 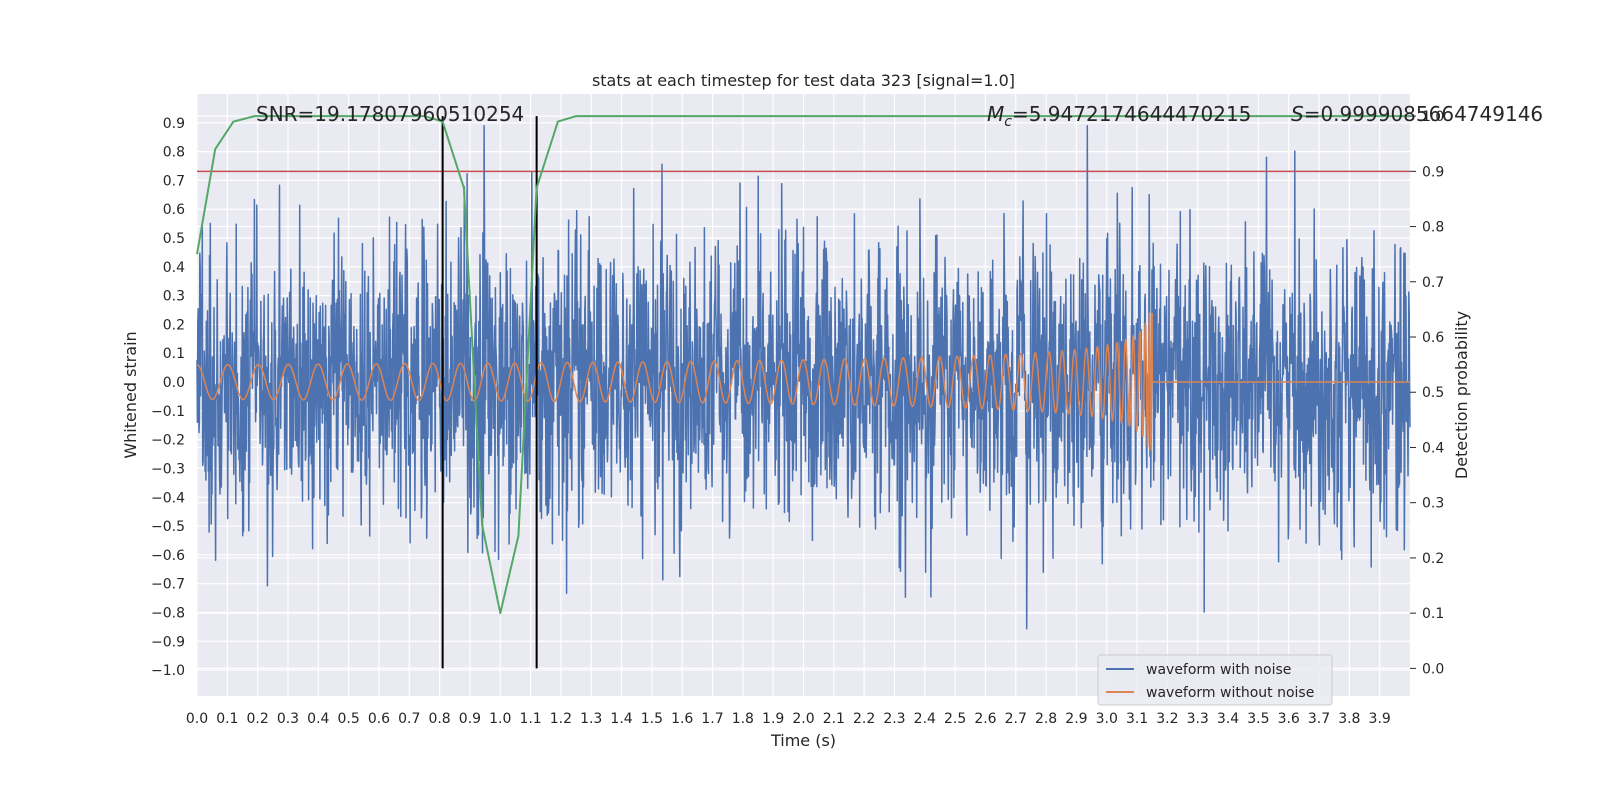 I want to click on legend-entry-waveform-without-noise: waveform without noise, so click(x=1230, y=693).